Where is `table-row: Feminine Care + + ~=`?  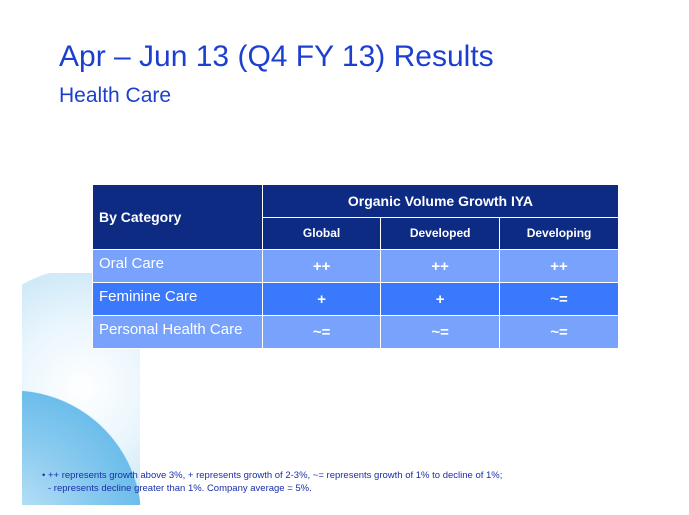 table-row: Feminine Care + + ~= is located at coordinates (355, 299).